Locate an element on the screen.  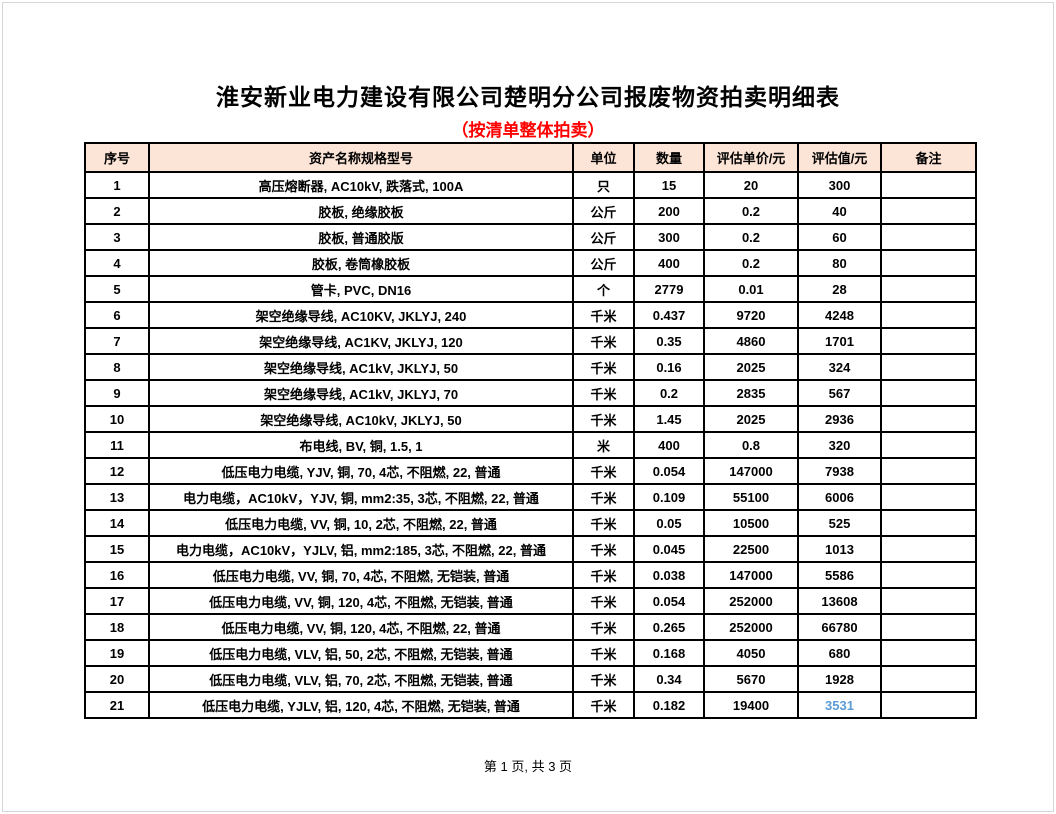
cell-quantity: 0.109 is located at coordinates (669, 497).